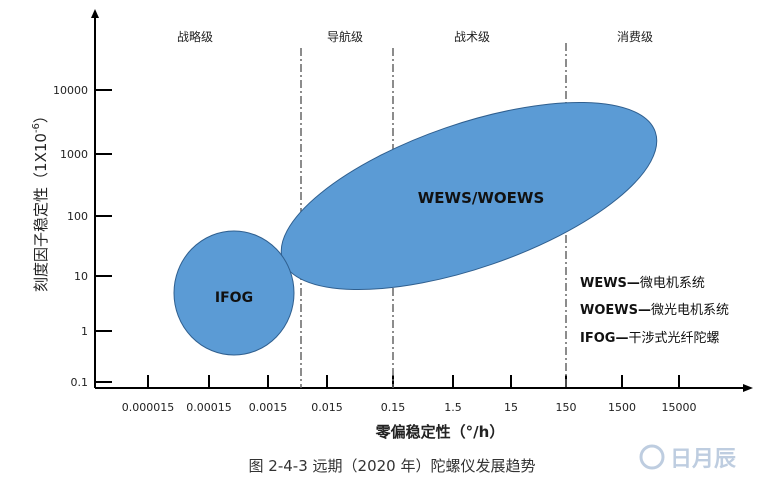 Image resolution: width=766 pixels, height=478 pixels. What do you see at coordinates (679, 407) in the screenshot?
I see `x-tick-label: 15000` at bounding box center [679, 407].